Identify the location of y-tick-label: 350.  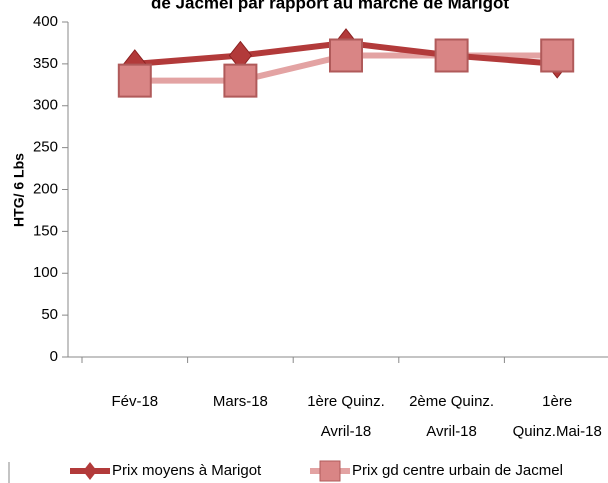
(45, 63).